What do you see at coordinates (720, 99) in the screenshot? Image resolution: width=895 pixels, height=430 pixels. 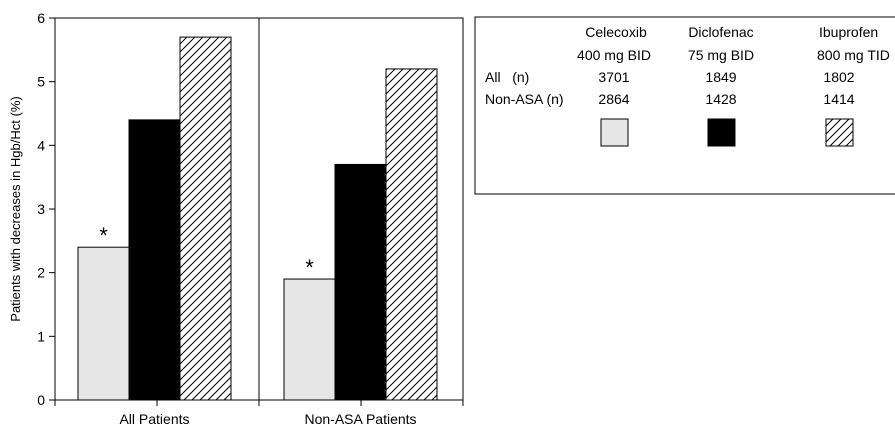 I see `legend-count: 1428` at bounding box center [720, 99].